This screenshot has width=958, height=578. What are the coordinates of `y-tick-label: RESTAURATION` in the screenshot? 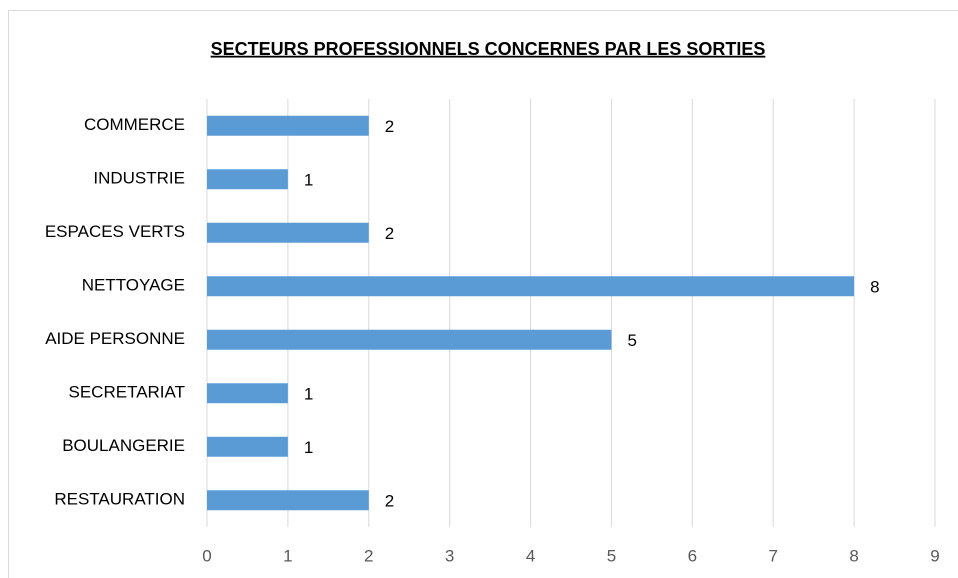 It's located at (119, 499).